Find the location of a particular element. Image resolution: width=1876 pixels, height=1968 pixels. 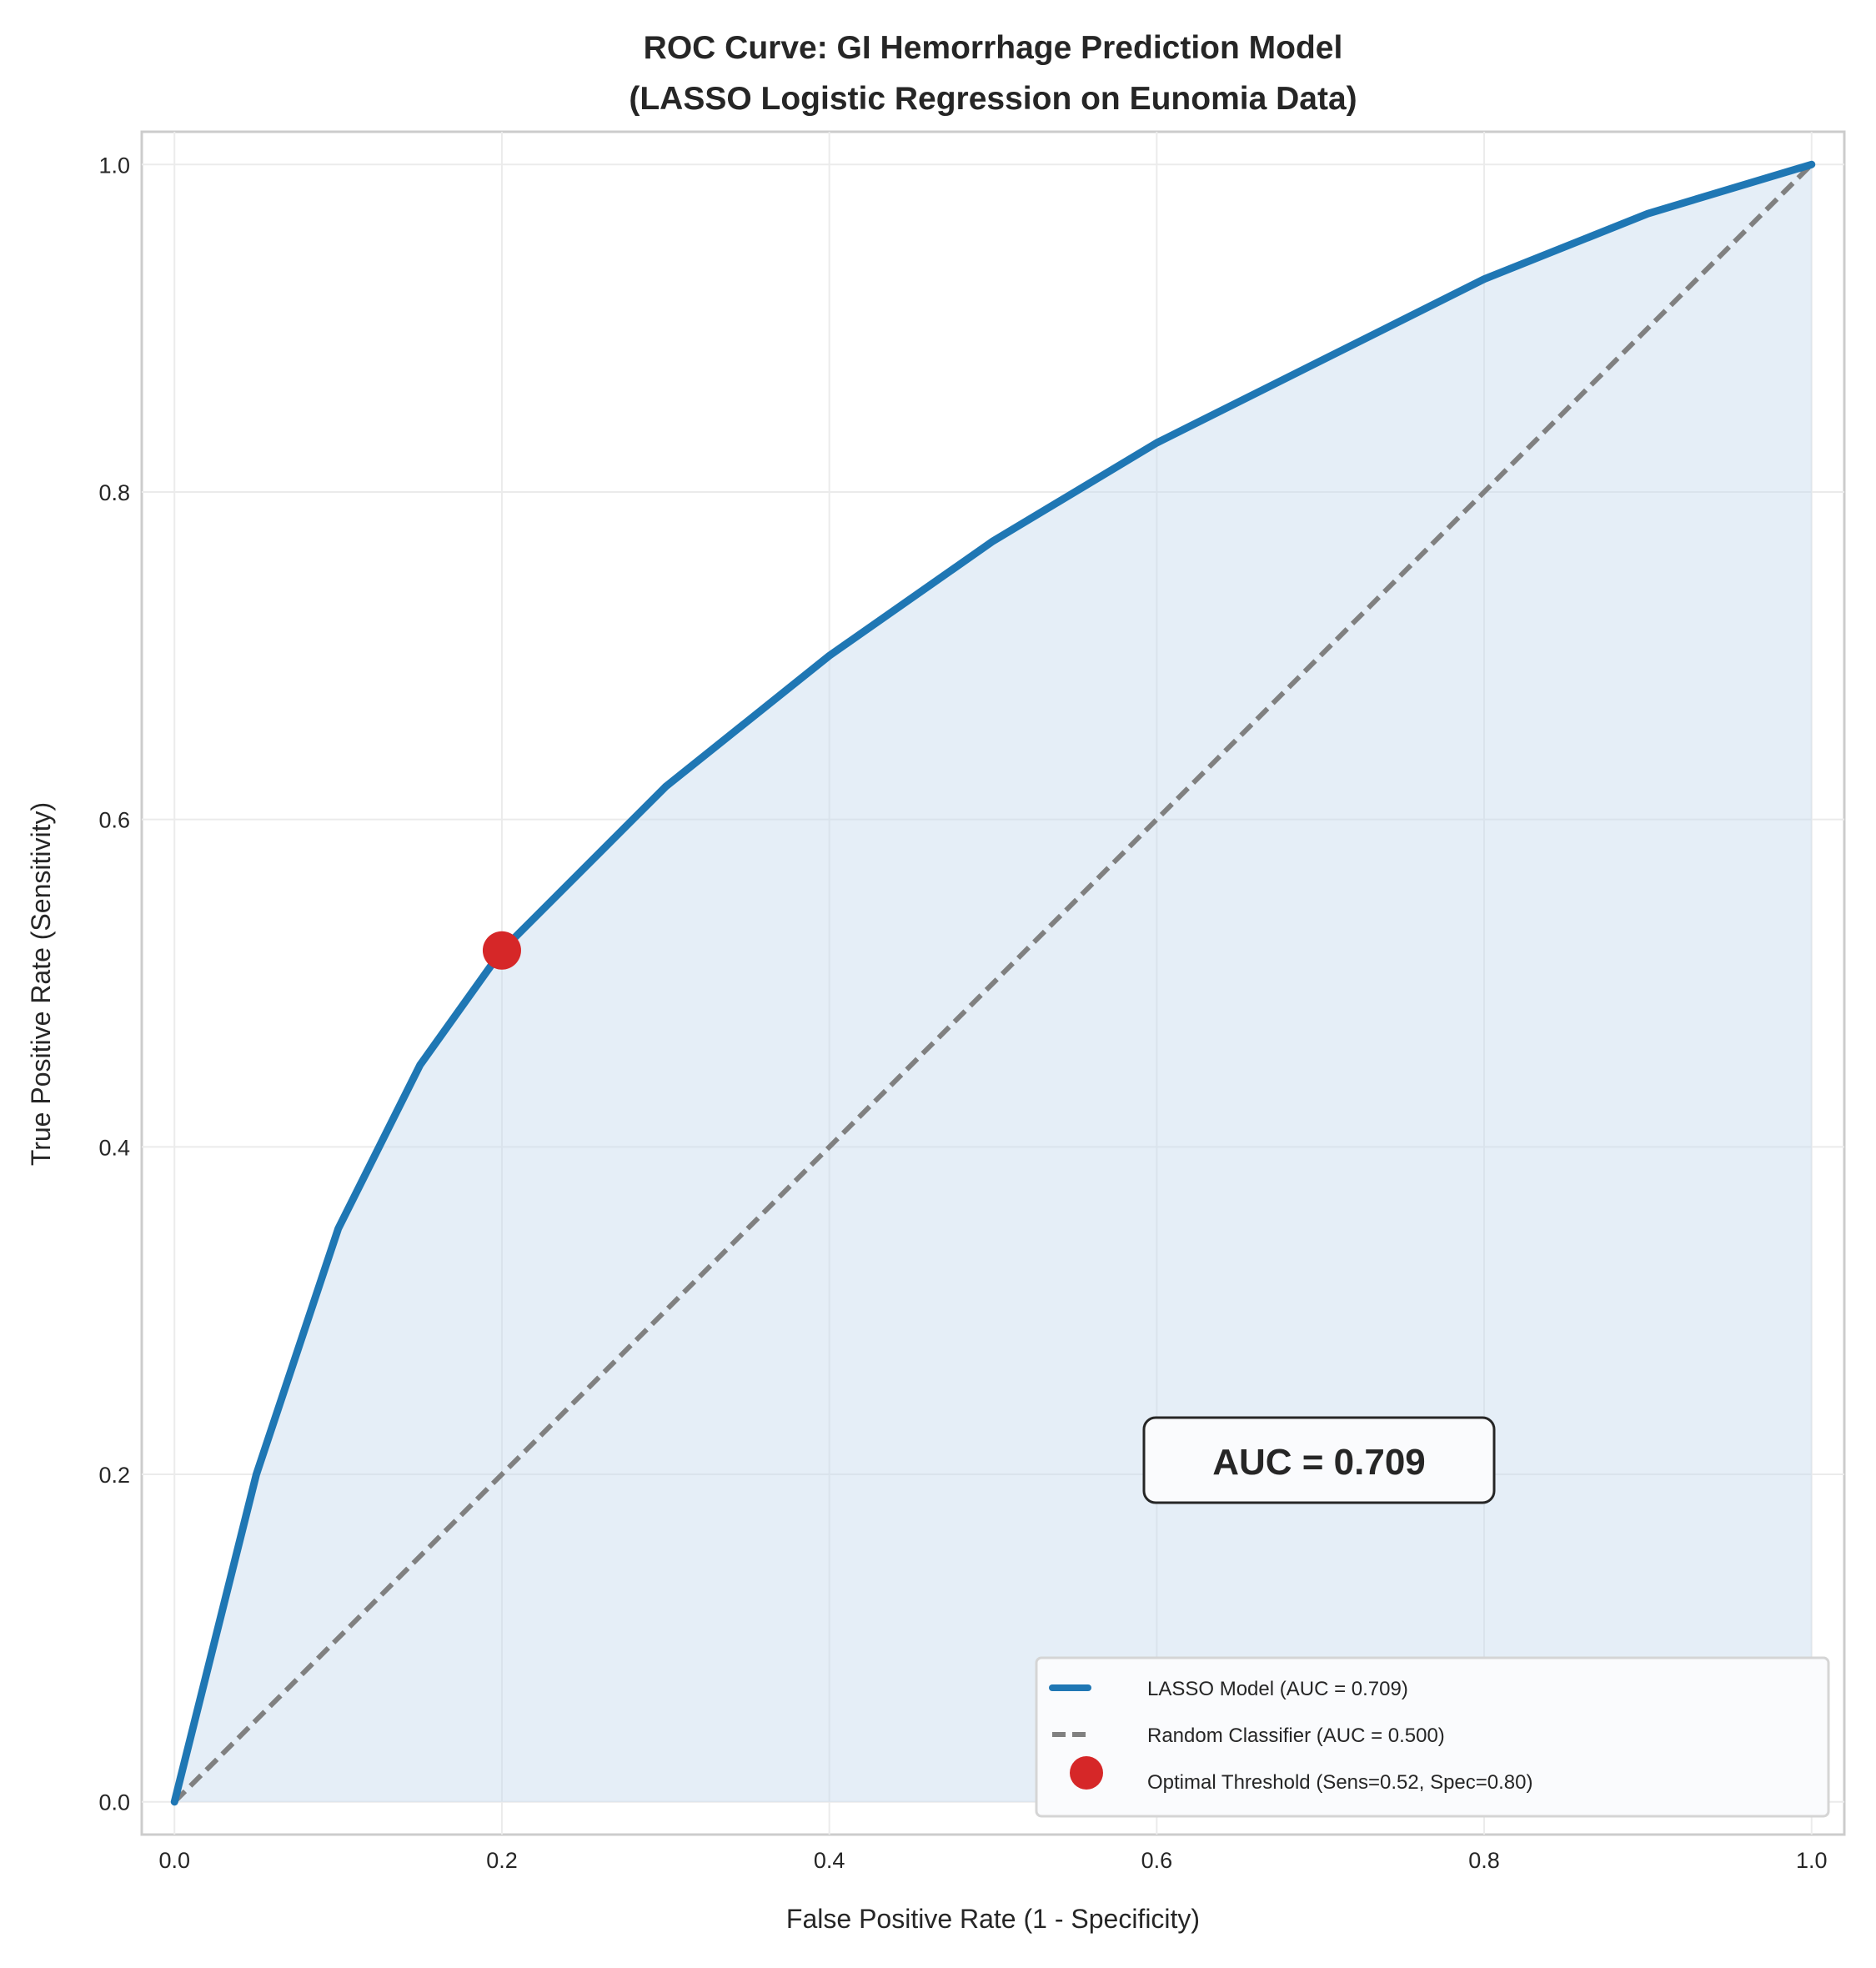

optimal-threshold-point is located at coordinates (502, 950).